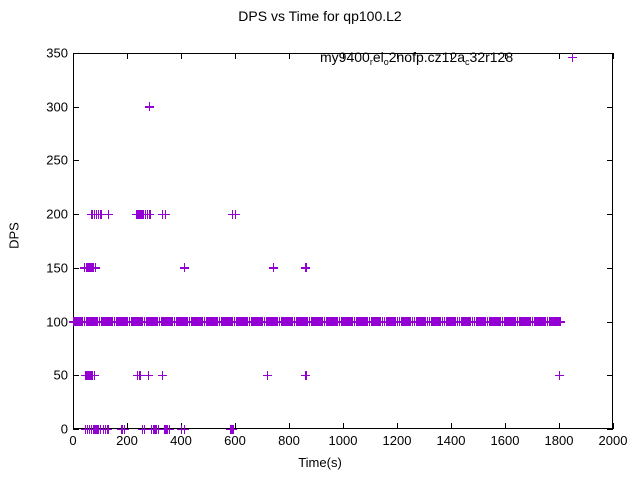 This screenshot has width=640, height=480. What do you see at coordinates (613, 440) in the screenshot?
I see `x-tick-label: 2000` at bounding box center [613, 440].